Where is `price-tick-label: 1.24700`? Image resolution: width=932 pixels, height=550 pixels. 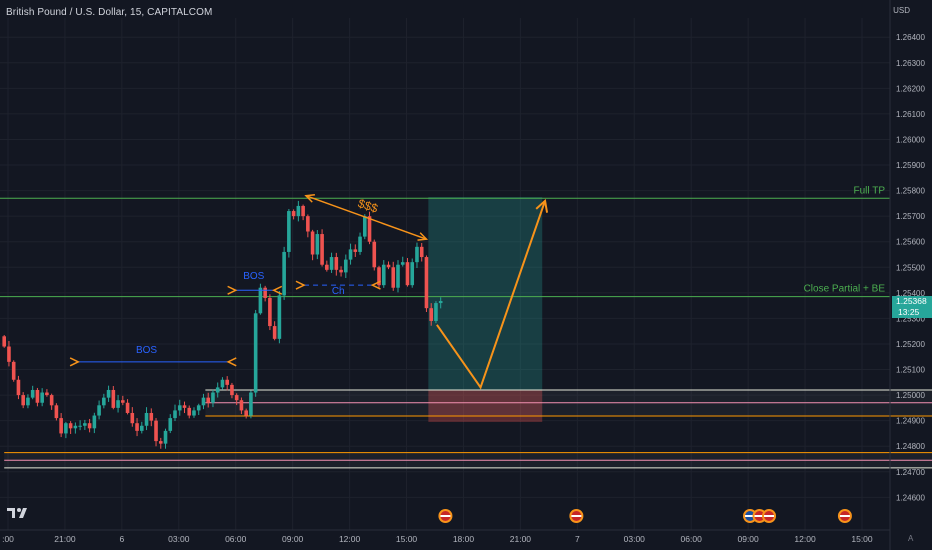
price-tick-label: 1.24700 is located at coordinates (910, 472).